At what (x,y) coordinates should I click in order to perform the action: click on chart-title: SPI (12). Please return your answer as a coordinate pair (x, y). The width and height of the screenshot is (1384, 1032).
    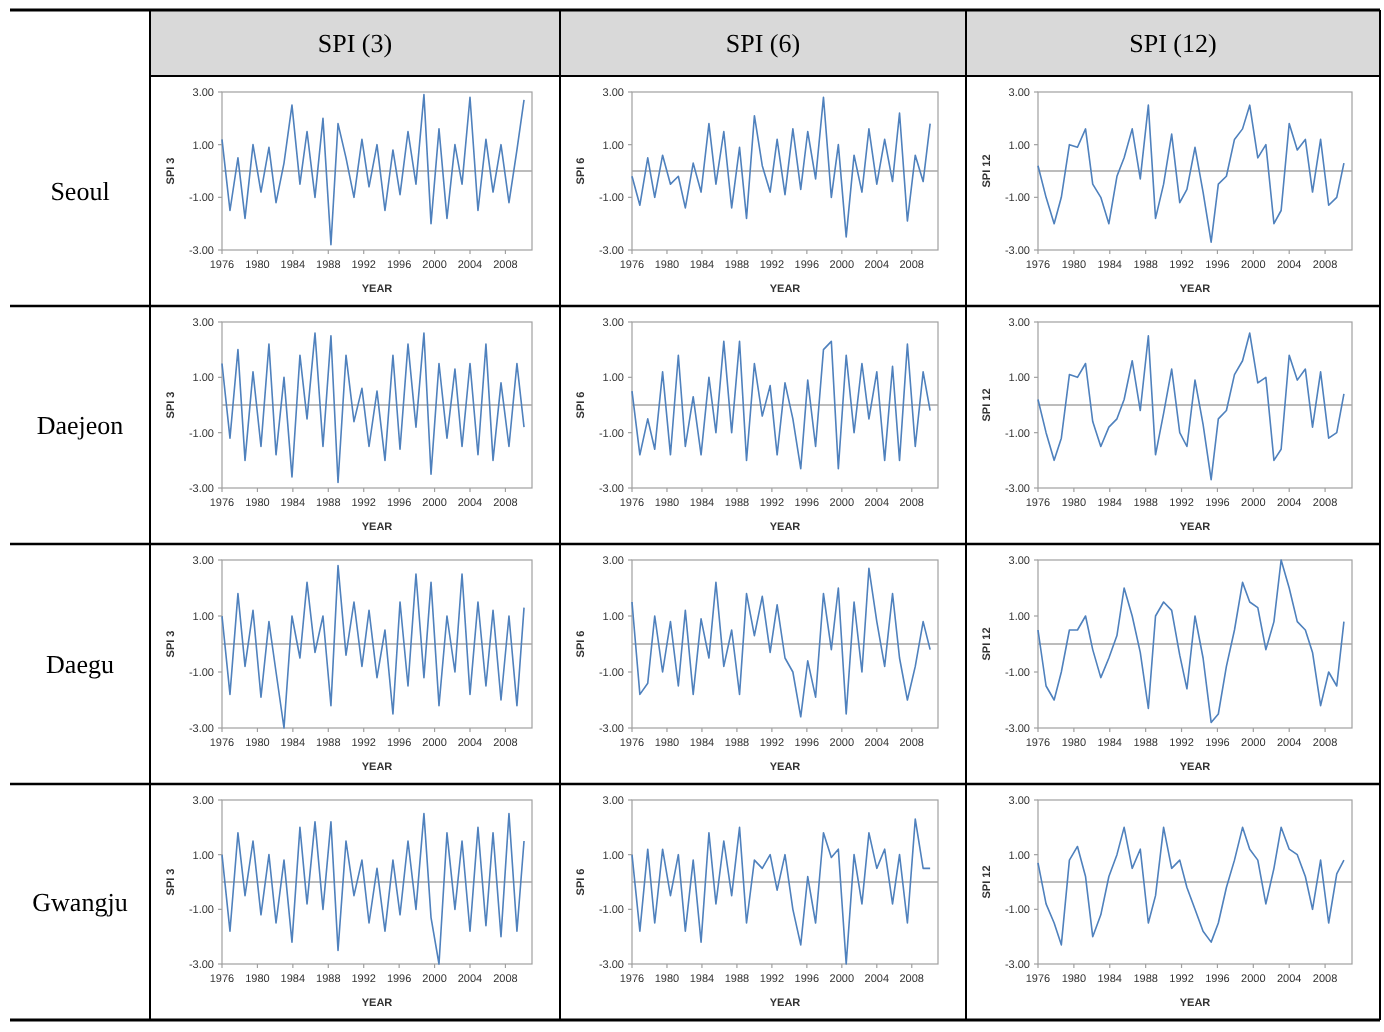
    Looking at the image, I should click on (1173, 43).